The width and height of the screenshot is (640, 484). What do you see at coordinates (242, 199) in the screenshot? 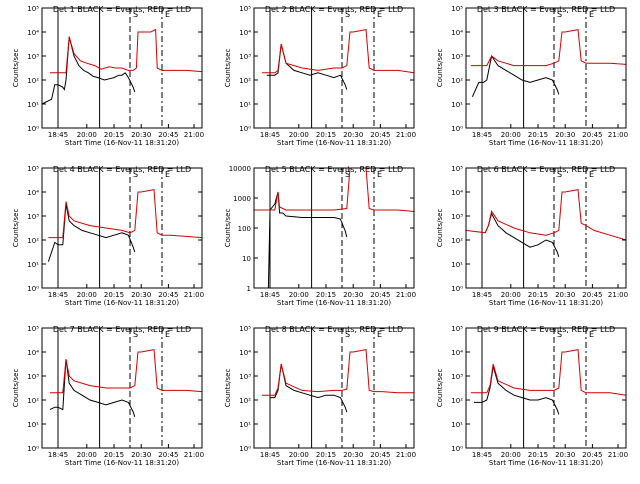
I see `y-tick-label: 1000` at bounding box center [242, 199].